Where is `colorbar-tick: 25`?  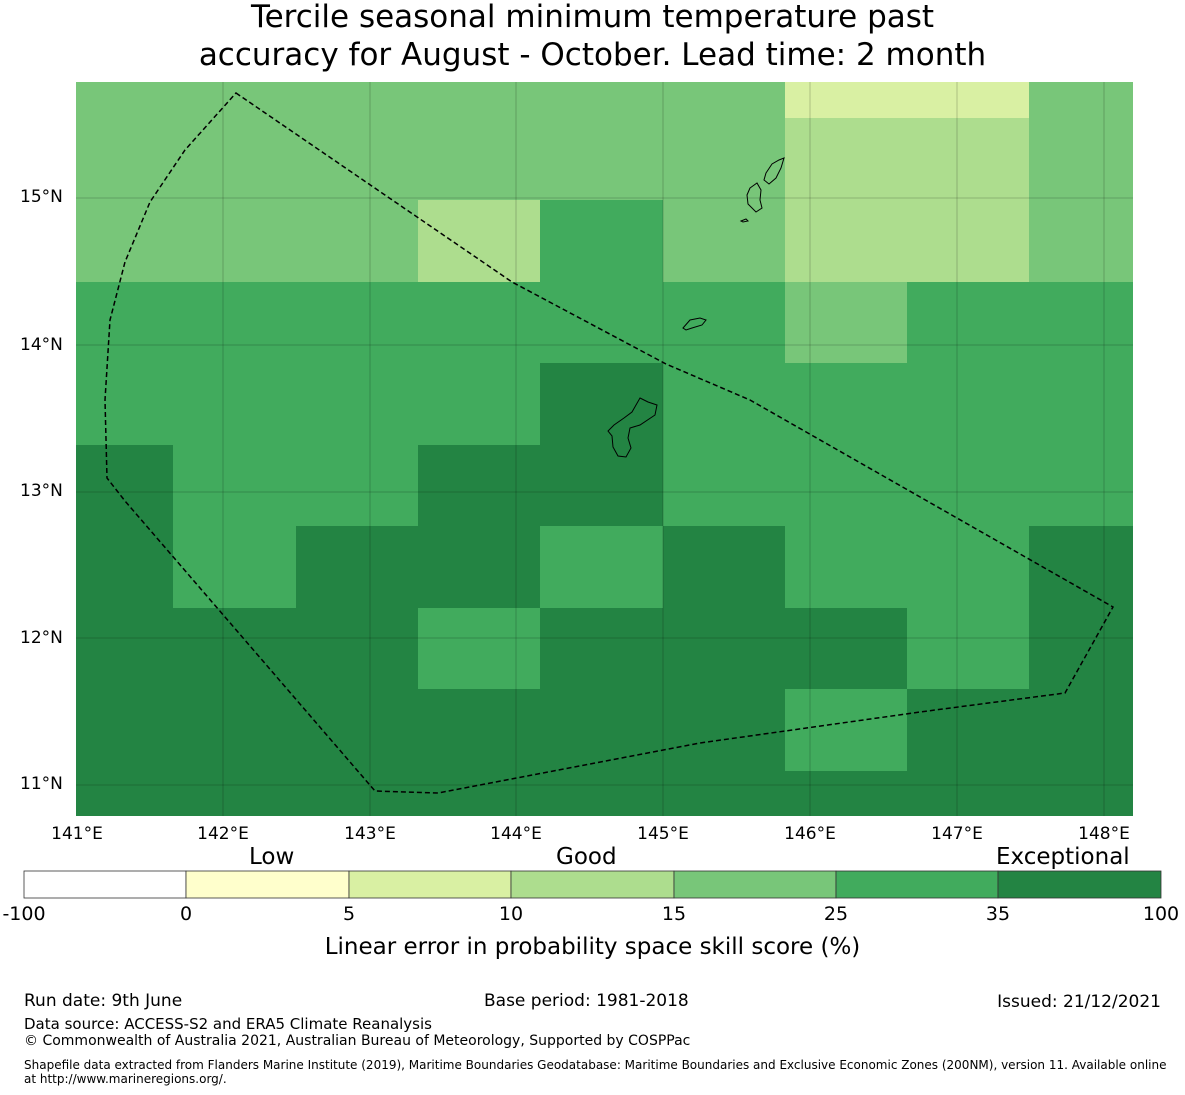 colorbar-tick: 25 is located at coordinates (836, 914).